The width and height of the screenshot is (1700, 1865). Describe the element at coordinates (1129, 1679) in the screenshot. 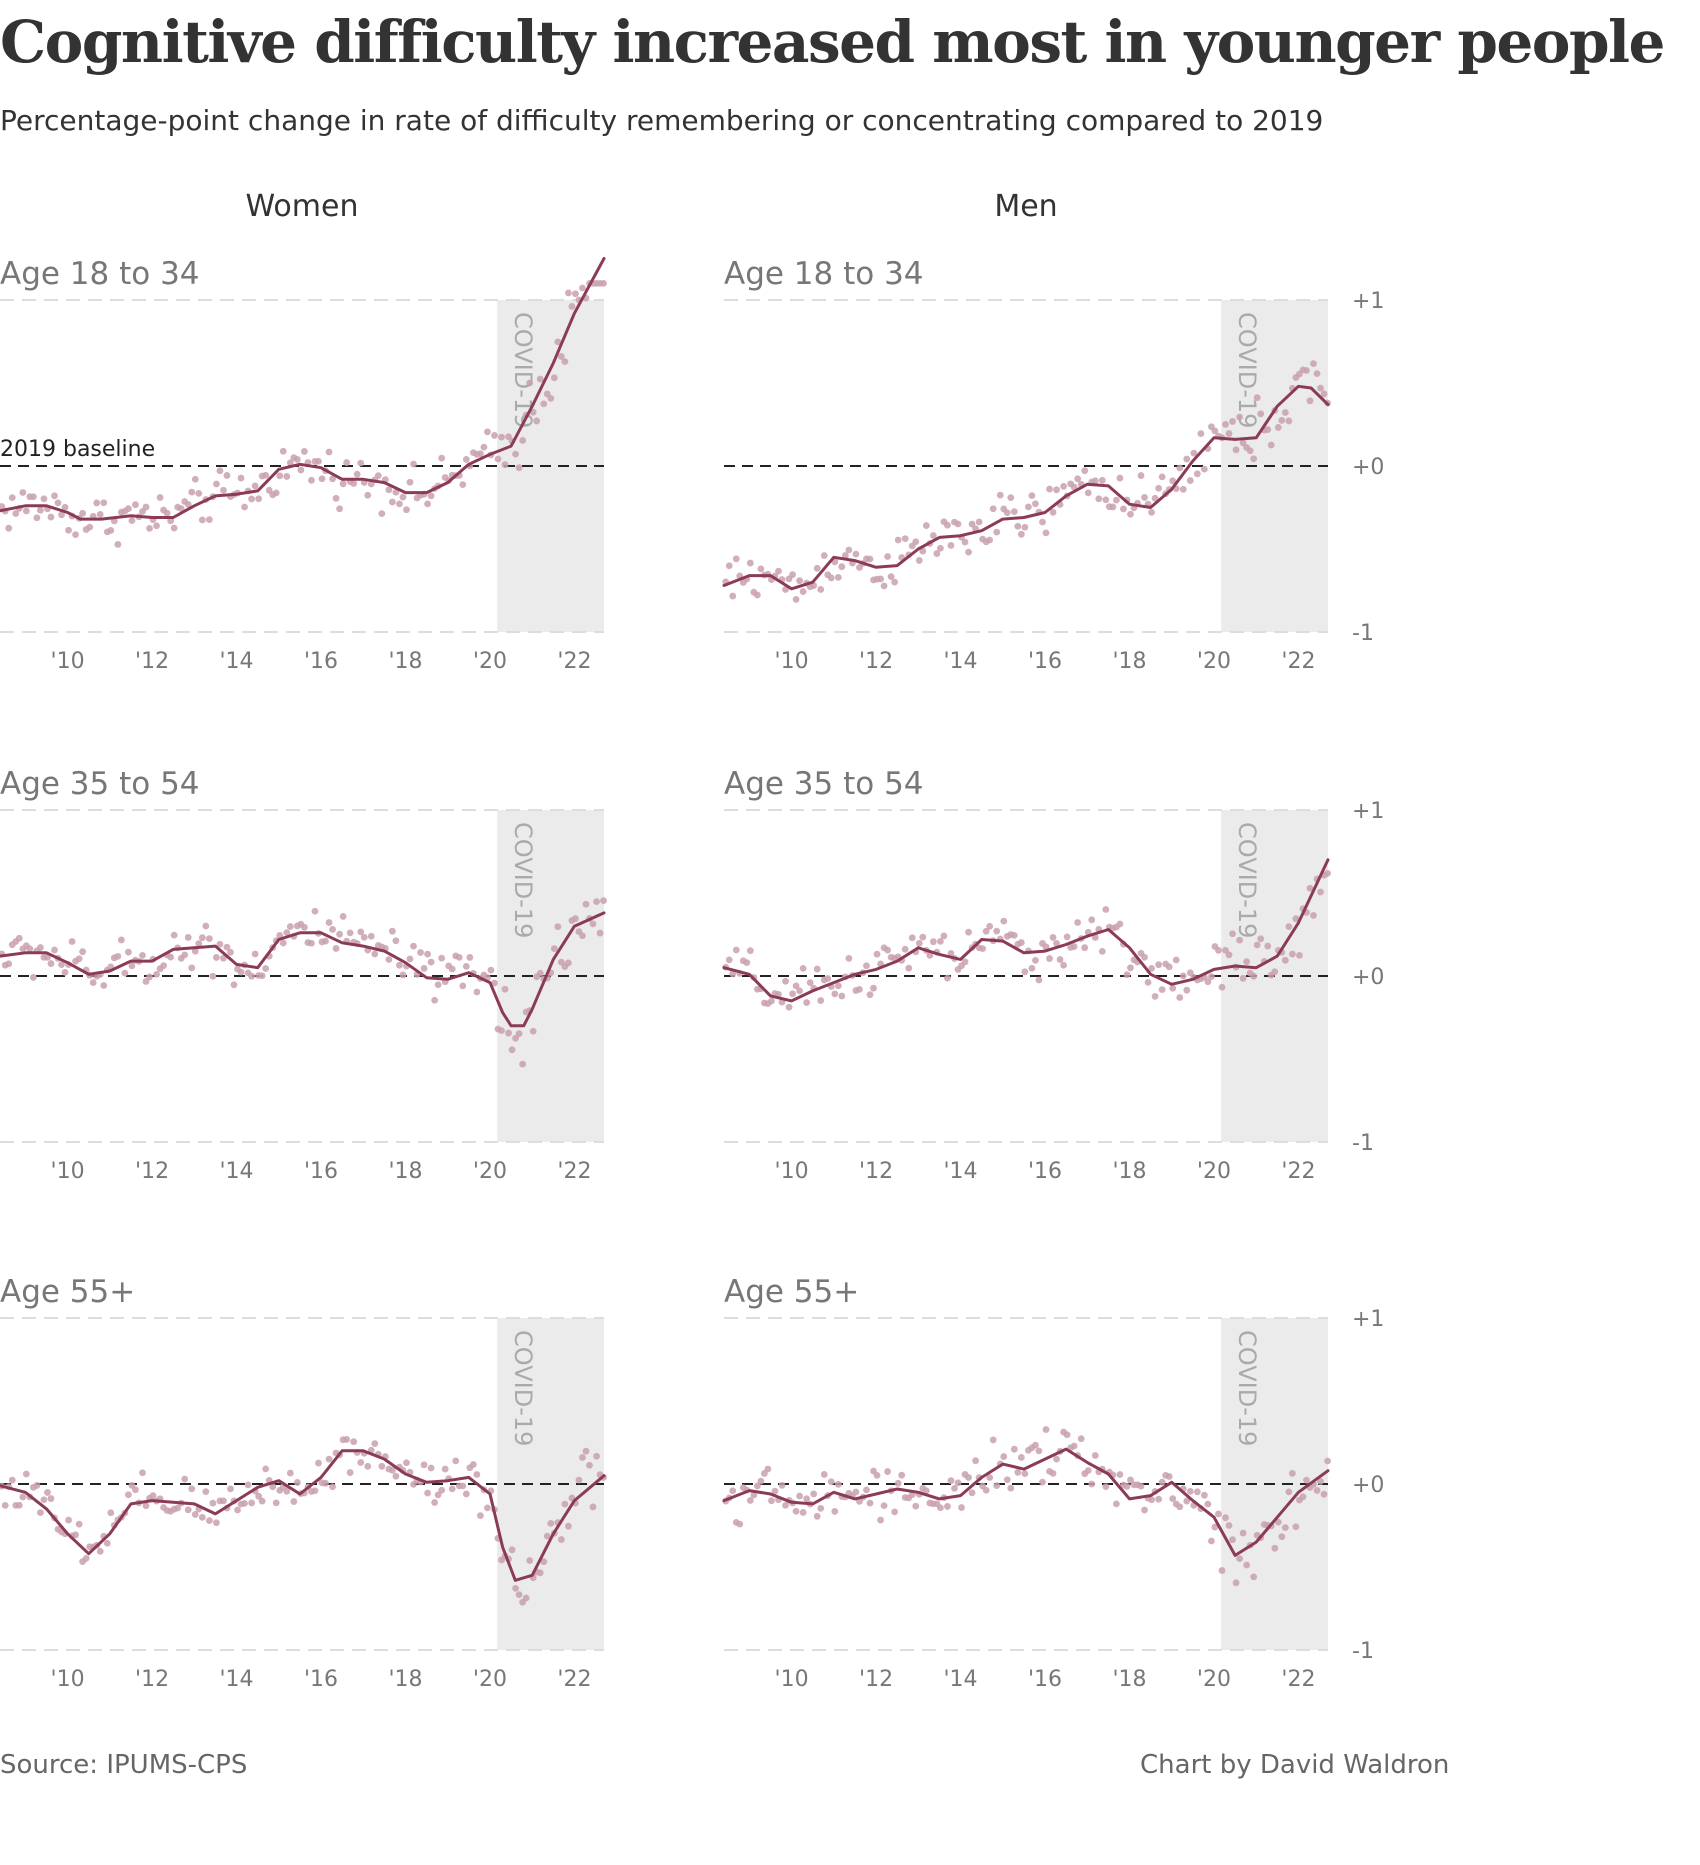

I see `x-tick-label: '18` at that location.